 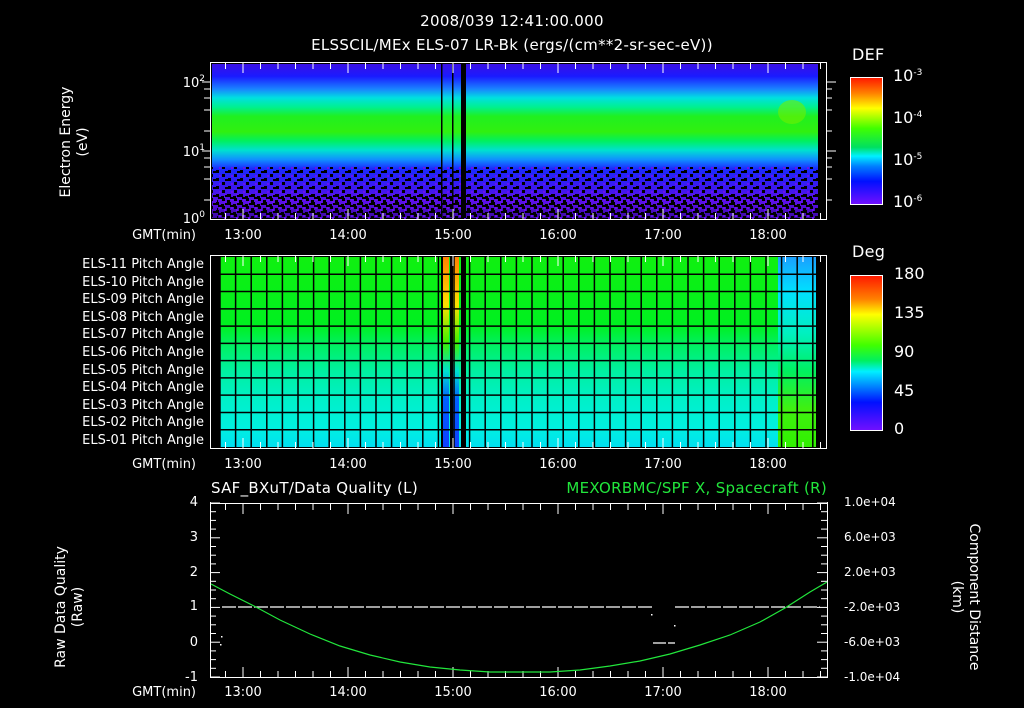 What do you see at coordinates (696, 488) in the screenshot?
I see `spf-title-right: MEXORBMC/SPF X, Spacecraft (R)` at bounding box center [696, 488].